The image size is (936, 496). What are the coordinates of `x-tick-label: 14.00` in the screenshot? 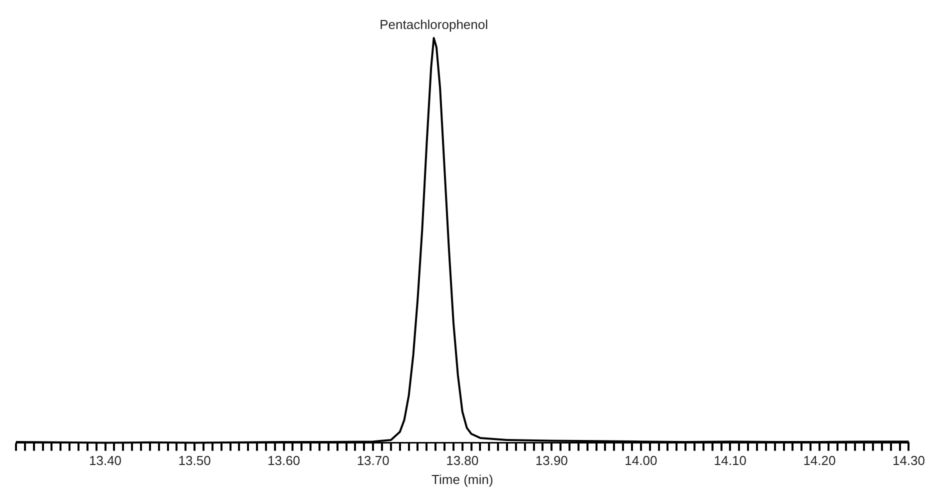 It's located at (641, 460).